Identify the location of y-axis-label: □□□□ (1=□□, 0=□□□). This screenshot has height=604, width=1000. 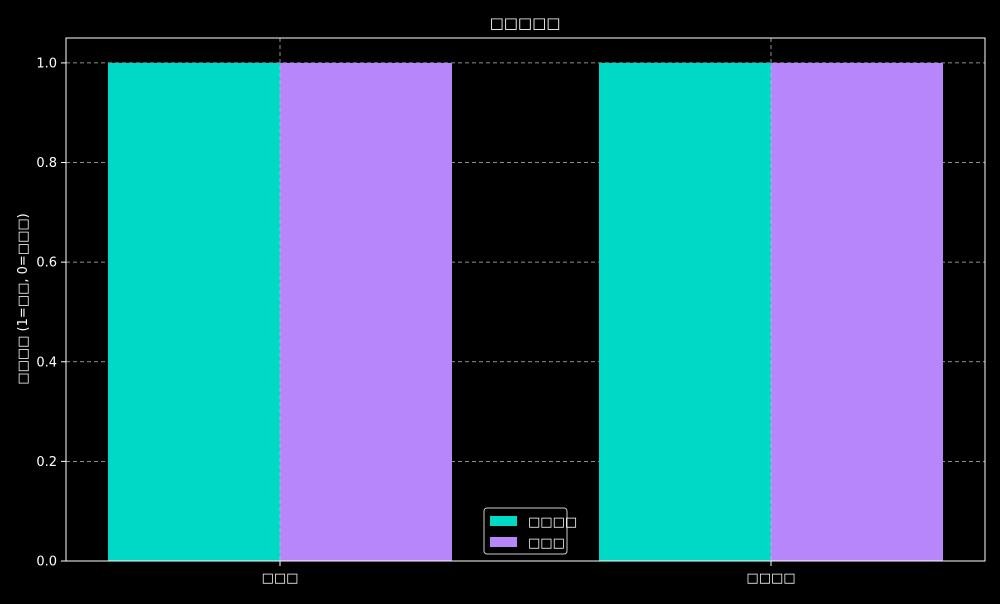
(23, 298).